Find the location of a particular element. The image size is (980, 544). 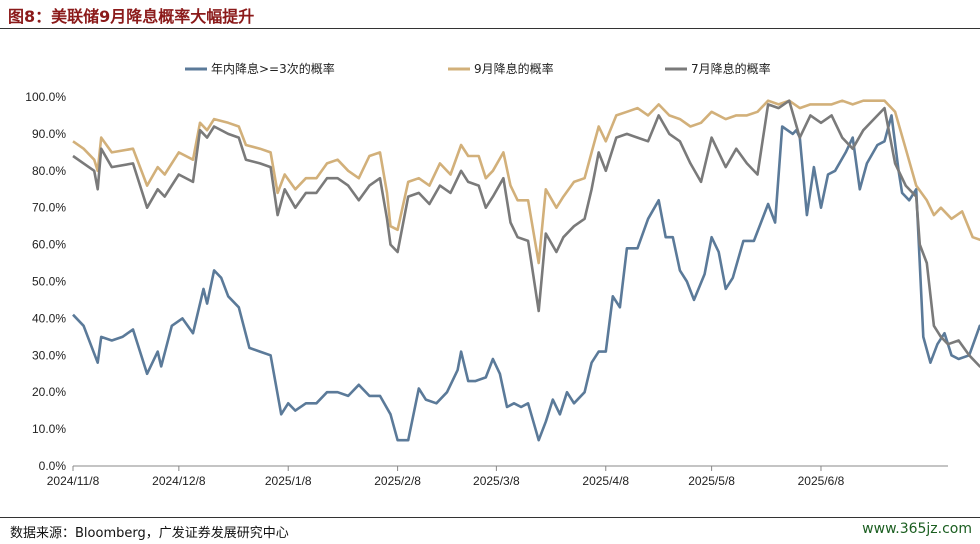

x-tick-label: 2025/1/8 is located at coordinates (288, 481).